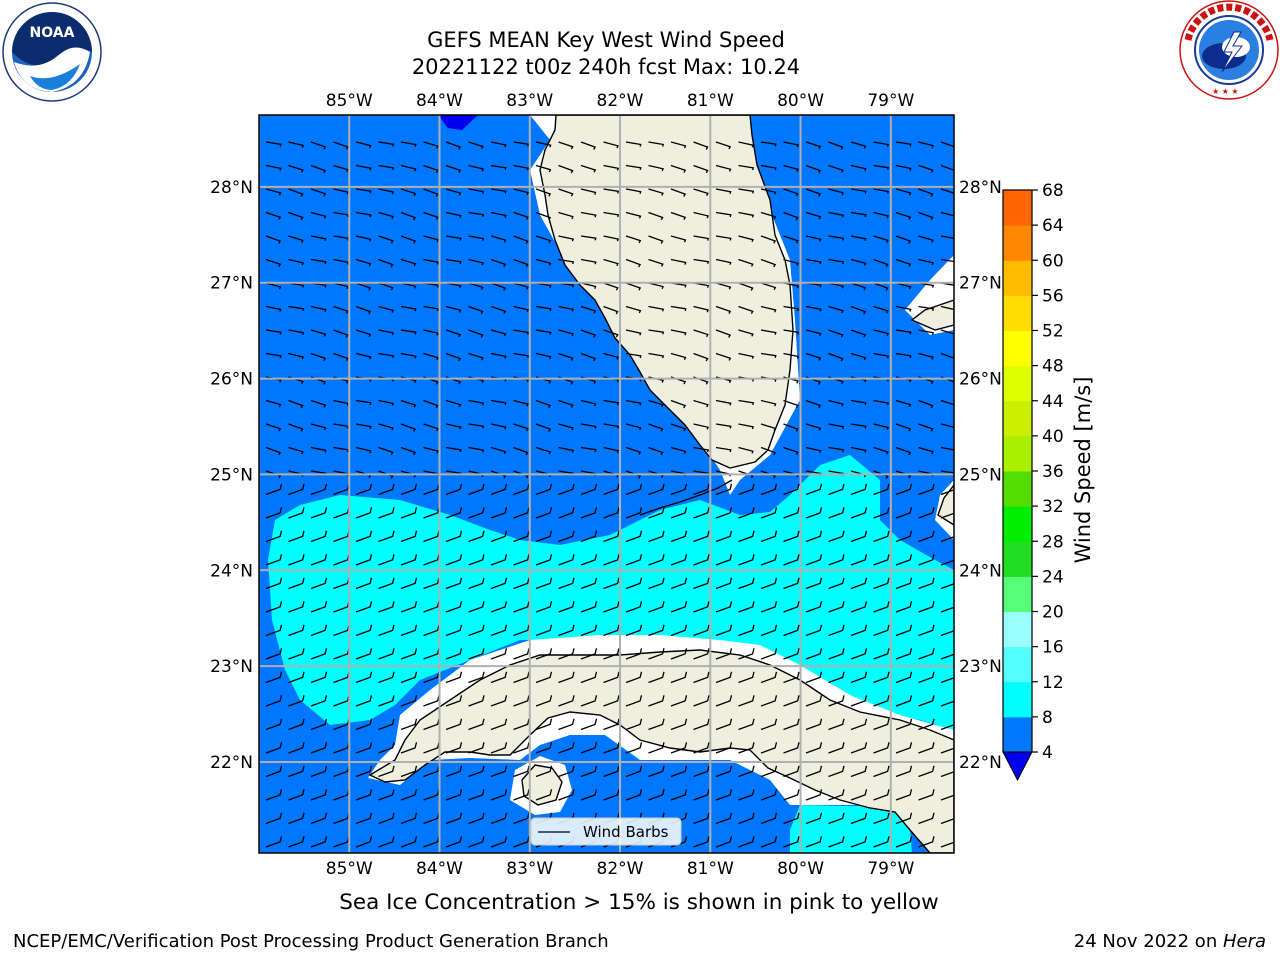 The width and height of the screenshot is (1280, 960). Describe the element at coordinates (1053, 472) in the screenshot. I see `colorbar-tick-label: 36` at that location.